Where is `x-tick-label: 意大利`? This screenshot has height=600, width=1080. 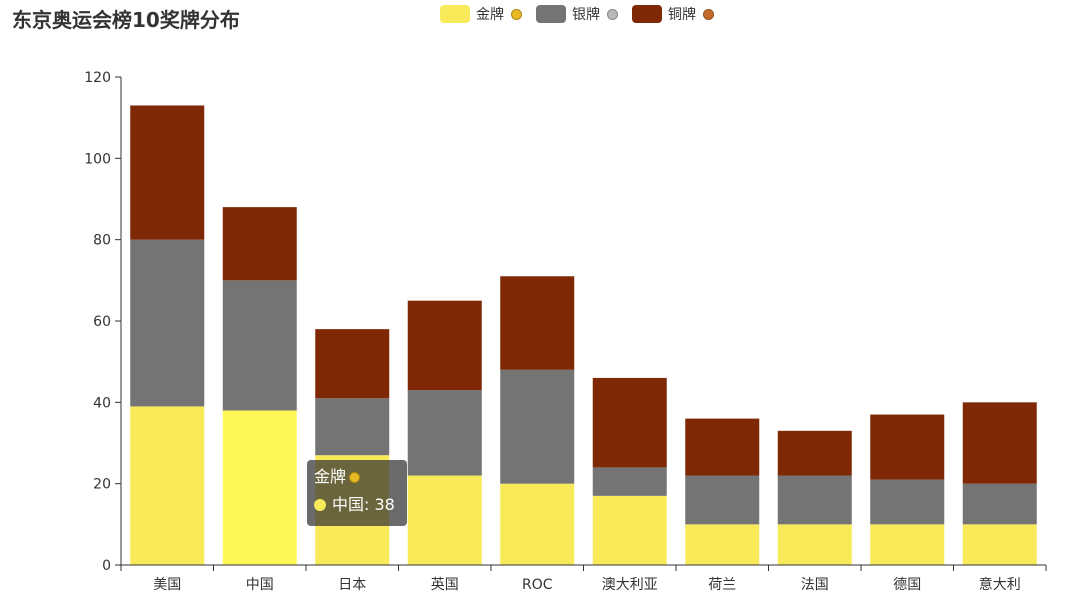
x-tick-label: 意大利 is located at coordinates (1000, 584).